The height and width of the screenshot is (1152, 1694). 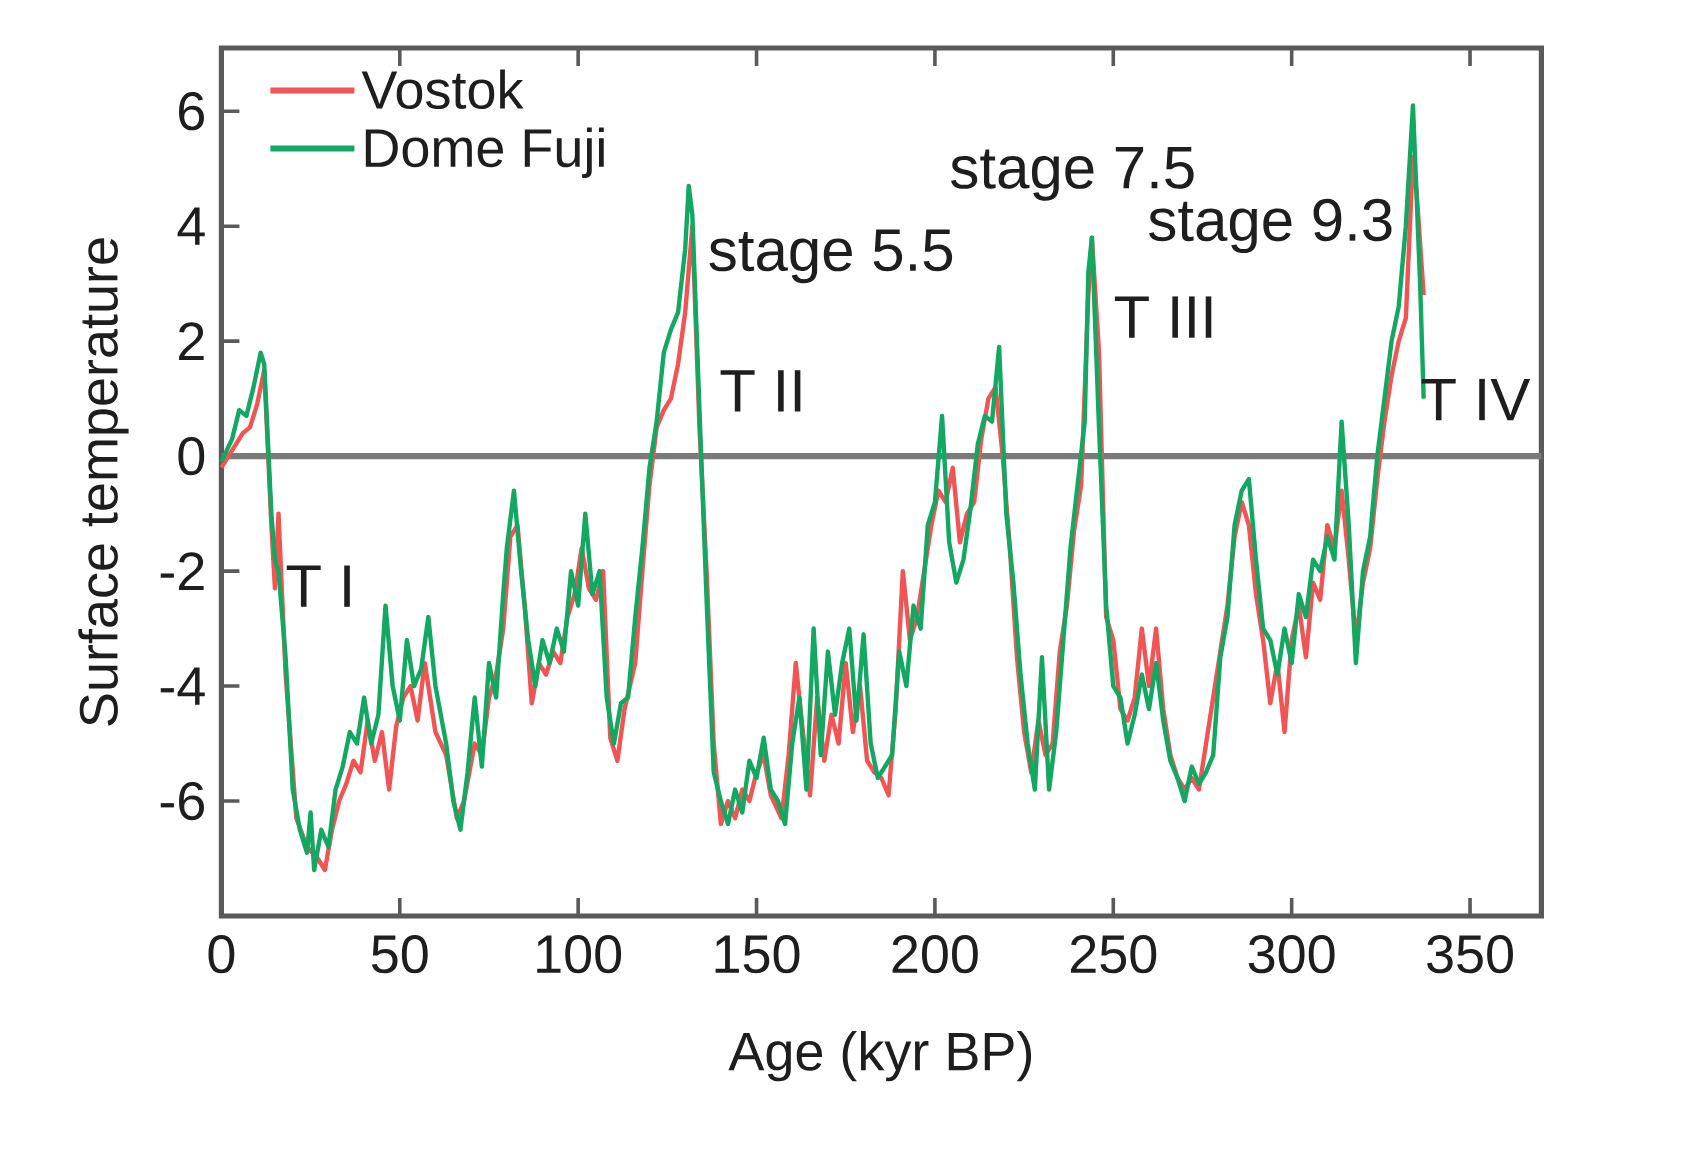 What do you see at coordinates (579, 954) in the screenshot?
I see `x-tick-label: 100` at bounding box center [579, 954].